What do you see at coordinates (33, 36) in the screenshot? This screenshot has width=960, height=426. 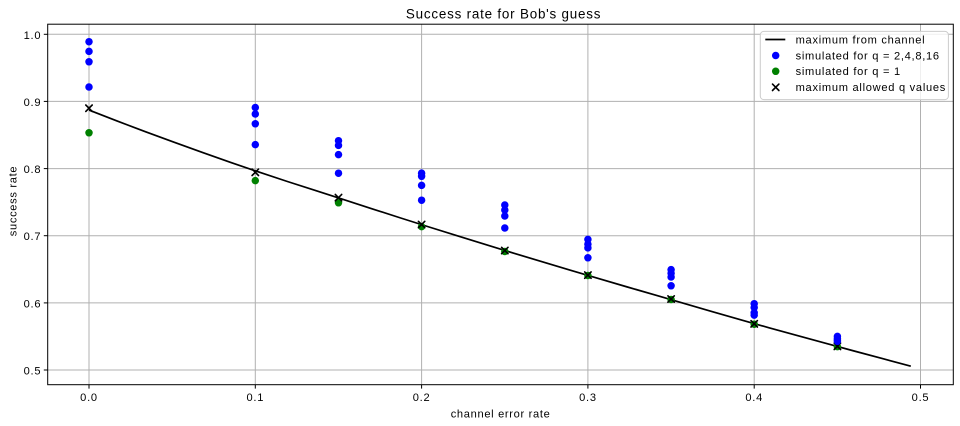 I see `svg-text: 1.0` at bounding box center [33, 36].